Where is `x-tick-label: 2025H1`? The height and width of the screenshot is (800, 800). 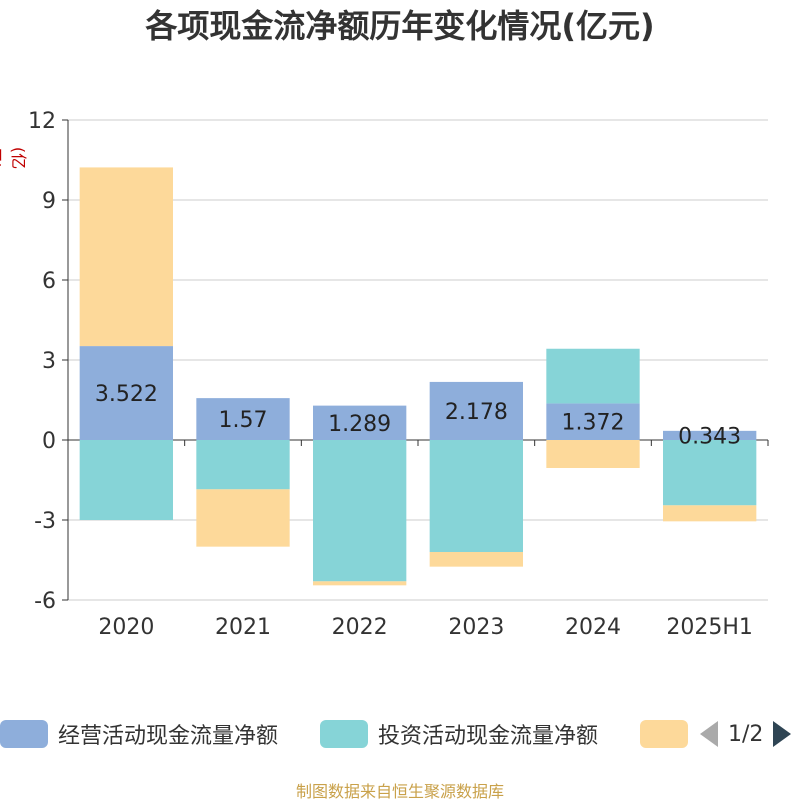 x-tick-label: 2025H1 is located at coordinates (709, 627).